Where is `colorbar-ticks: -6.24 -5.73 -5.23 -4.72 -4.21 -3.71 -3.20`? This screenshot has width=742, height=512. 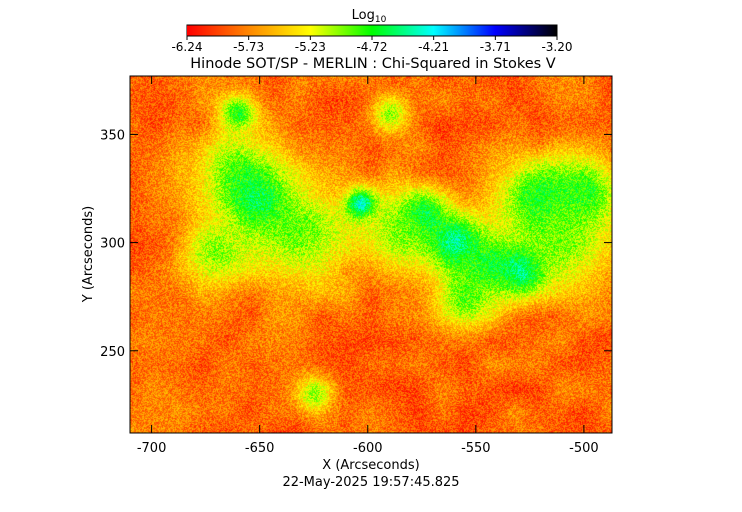 colorbar-ticks: -6.24 -5.73 -5.23 -4.72 -4.21 -3.71 -3.20 is located at coordinates (372, 45).